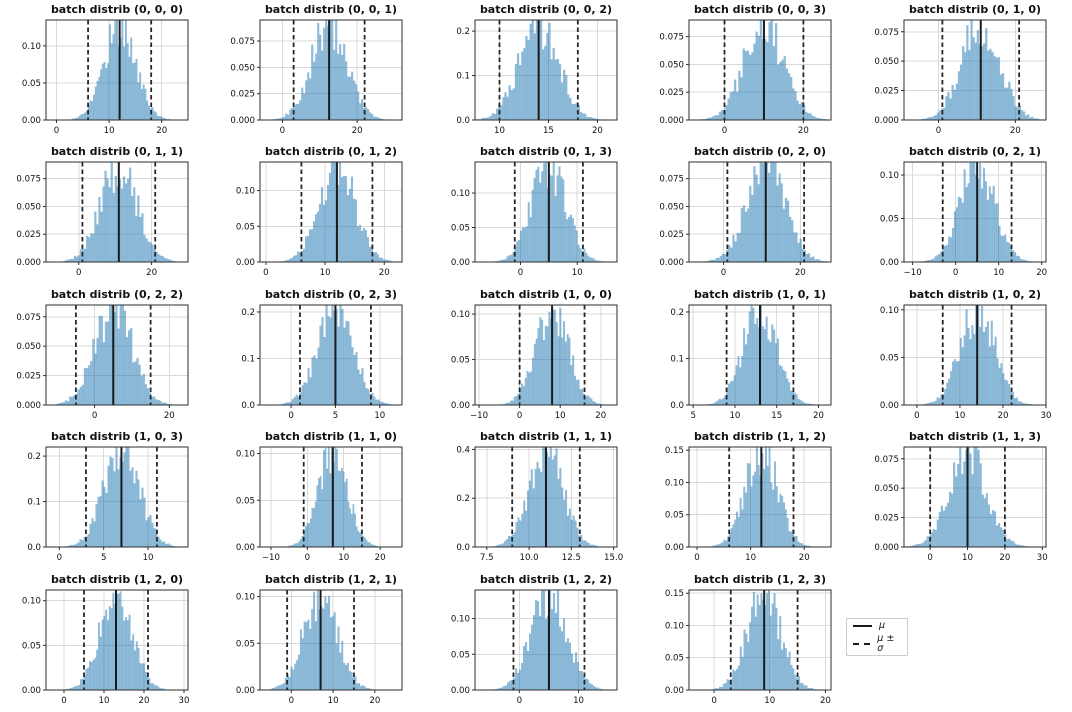 Image resolution: width=1072 pixels, height=712 pixels. Describe the element at coordinates (760, 579) in the screenshot. I see `subplot-title: batch distrib (1, 2, 3)` at that location.